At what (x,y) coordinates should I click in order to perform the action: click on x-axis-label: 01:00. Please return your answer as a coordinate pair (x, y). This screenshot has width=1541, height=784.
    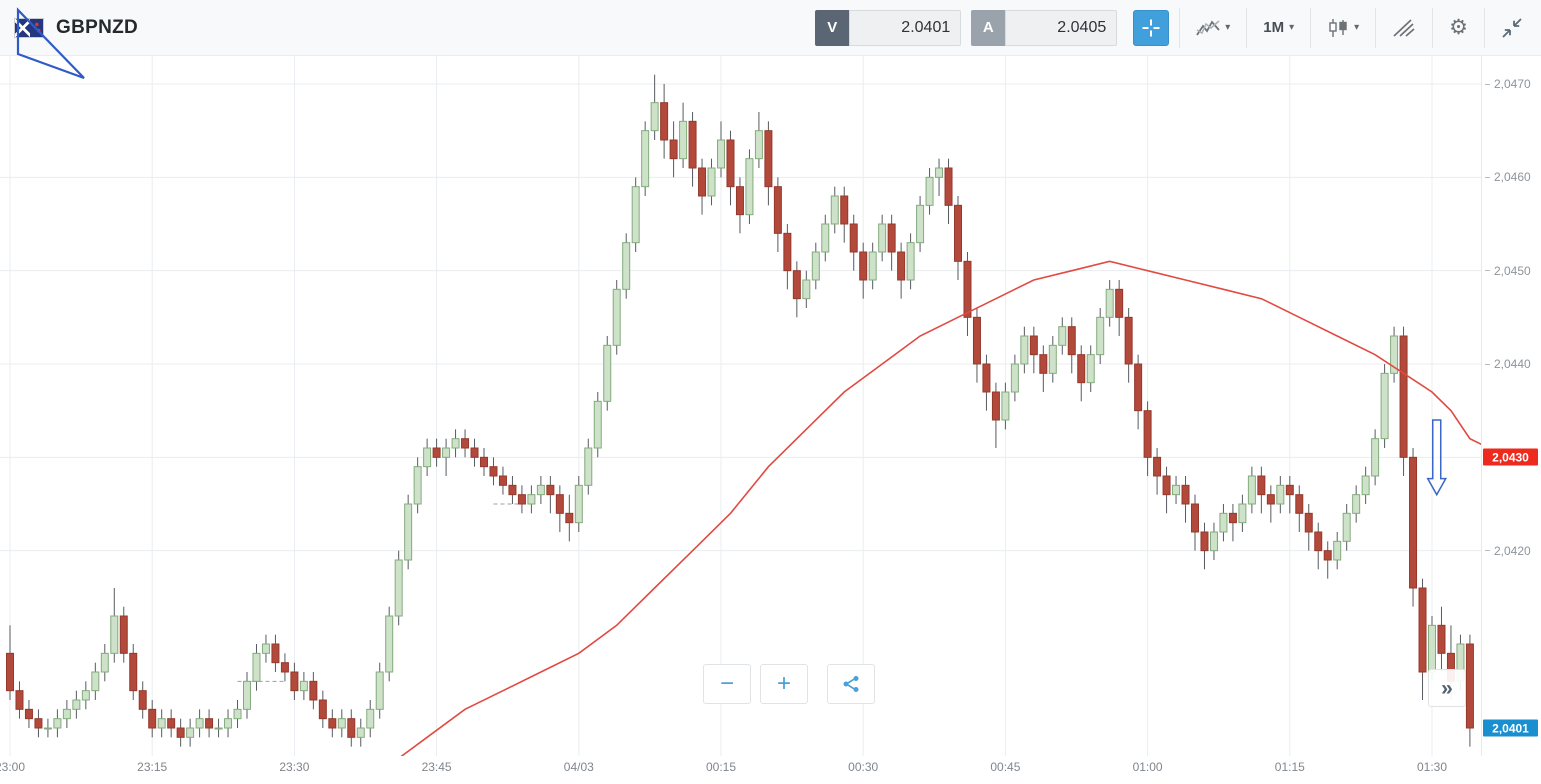
    Looking at the image, I should click on (1147, 767).